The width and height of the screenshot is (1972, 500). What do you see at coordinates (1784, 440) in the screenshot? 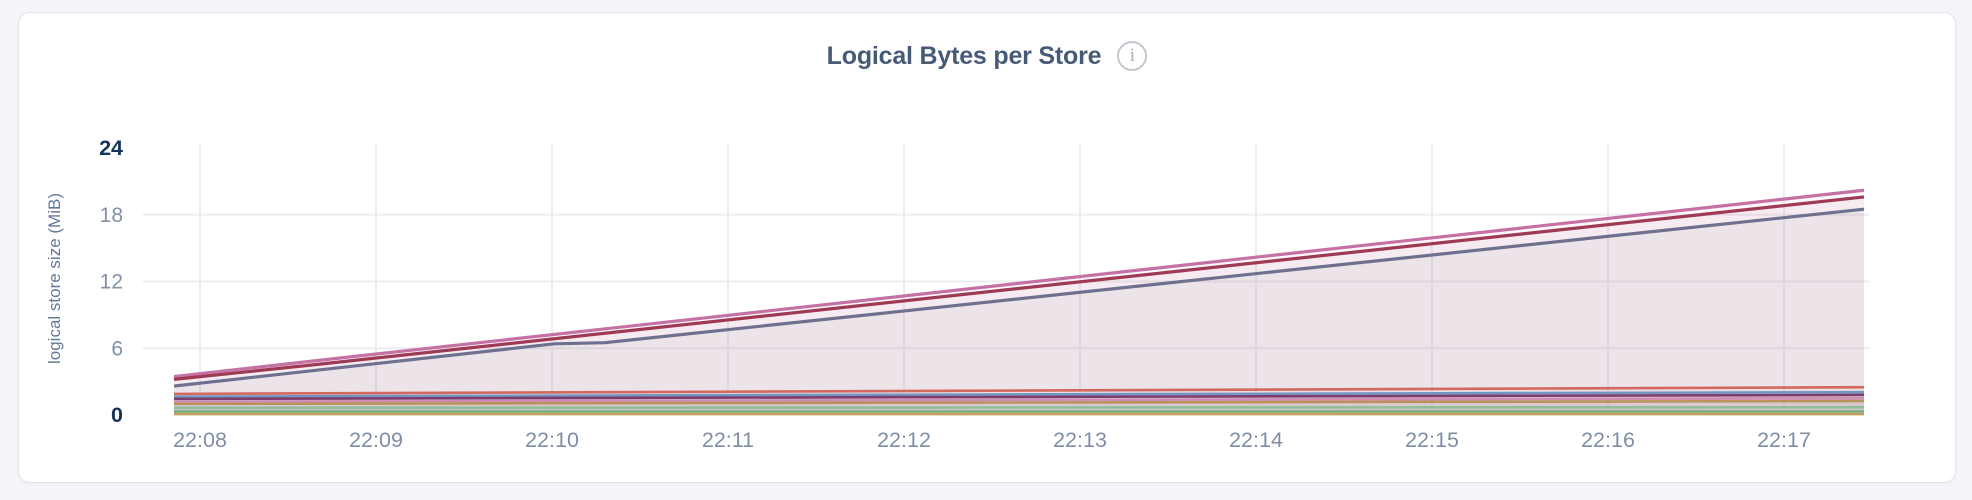
I see `x-axis-tick: 22:17` at bounding box center [1784, 440].